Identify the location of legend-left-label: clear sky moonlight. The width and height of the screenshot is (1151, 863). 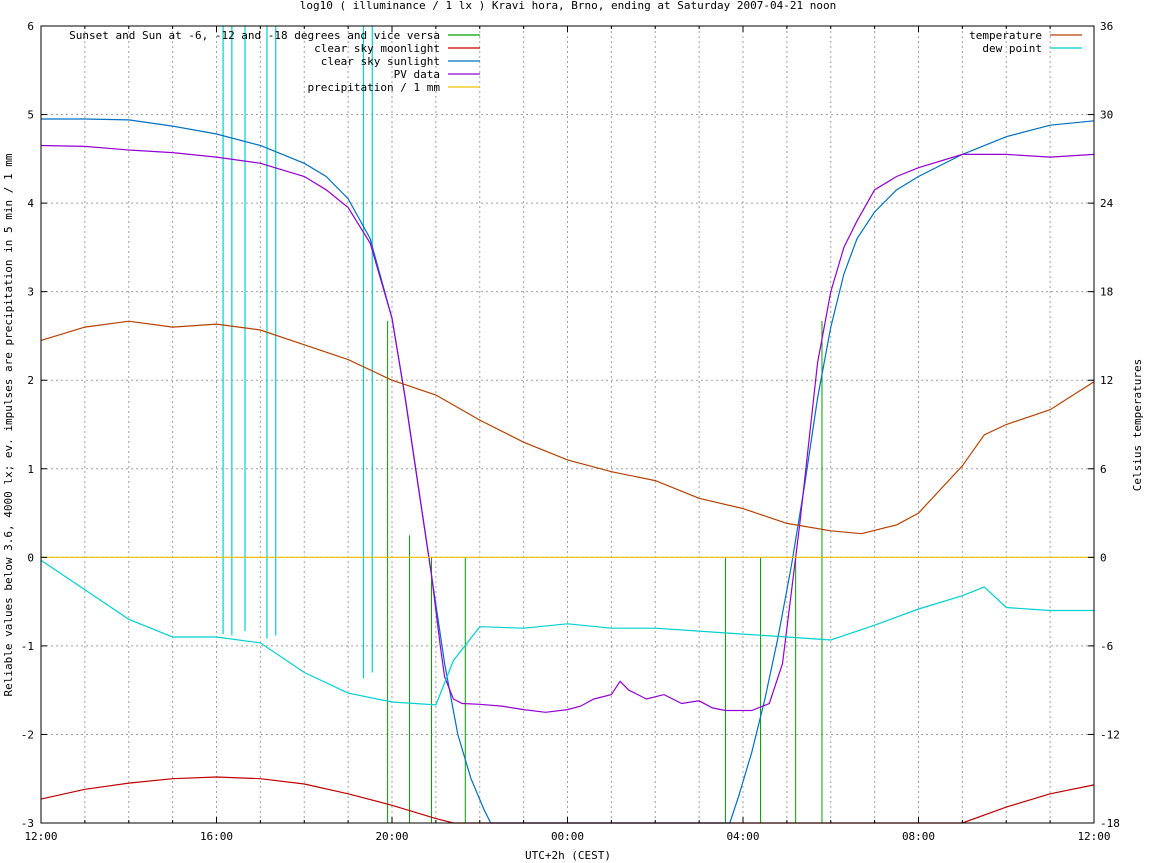
(377, 48).